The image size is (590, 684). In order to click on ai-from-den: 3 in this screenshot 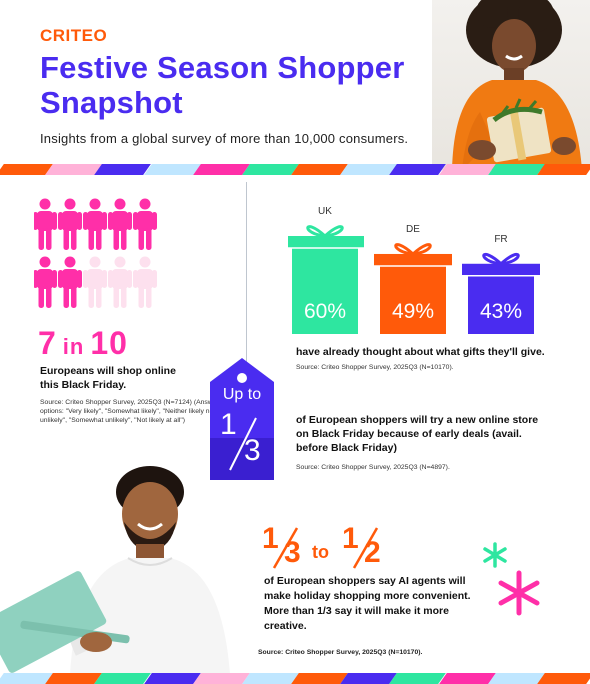, I will do `click(292, 552)`.